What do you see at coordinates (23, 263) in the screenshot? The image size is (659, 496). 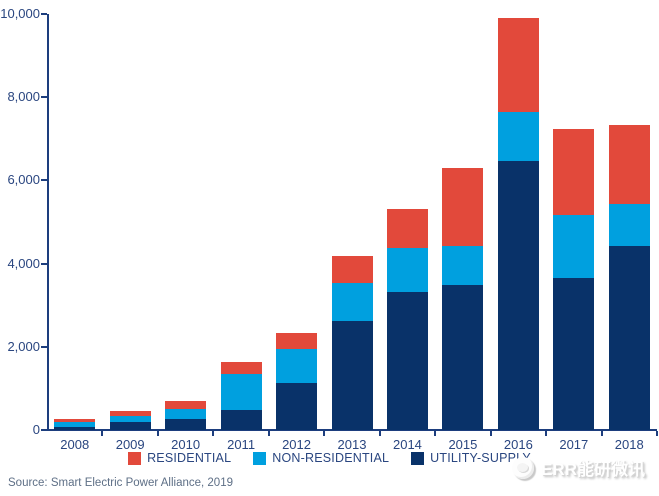 I see `y-axis-label: 4,000` at bounding box center [23, 263].